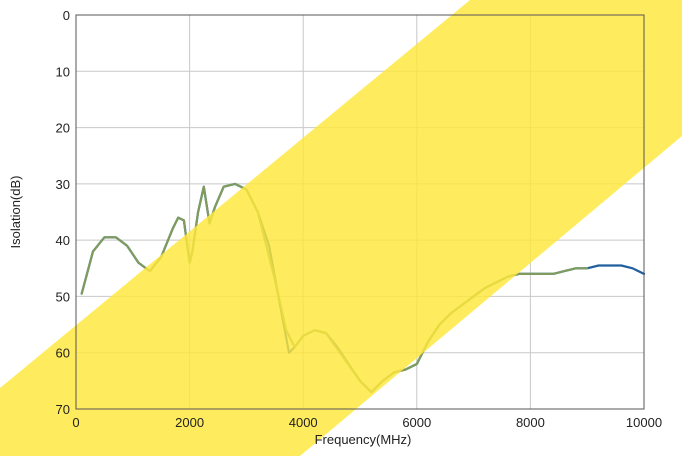 The image size is (682, 456). What do you see at coordinates (303, 422) in the screenshot?
I see `x-tick-label: 4000` at bounding box center [303, 422].